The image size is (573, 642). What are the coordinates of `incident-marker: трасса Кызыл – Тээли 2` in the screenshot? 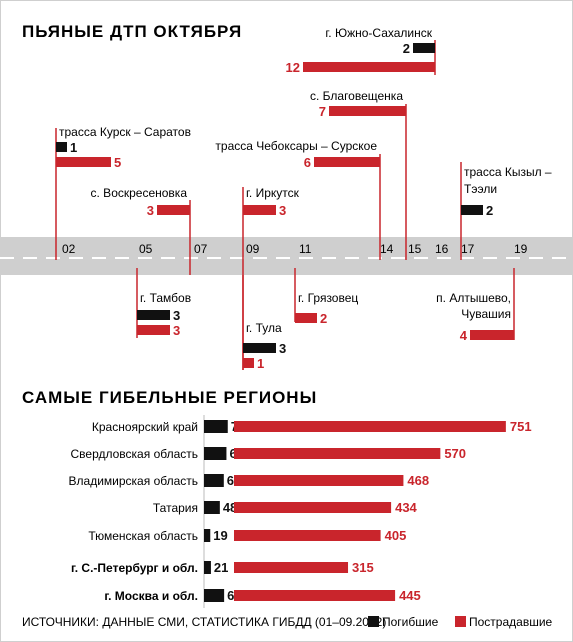 It's located at (506, 211).